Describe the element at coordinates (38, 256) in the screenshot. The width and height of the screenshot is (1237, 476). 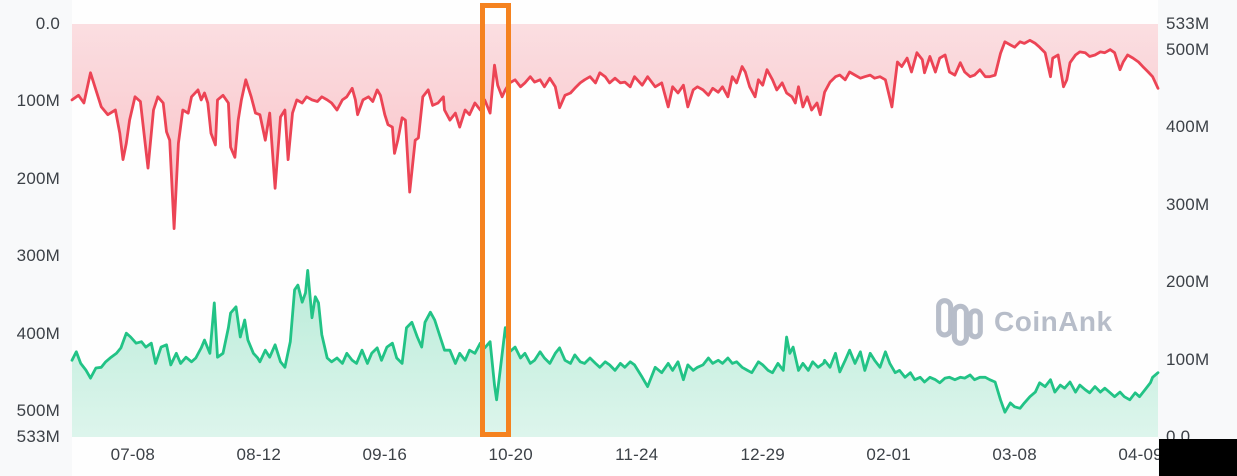
I see `y-axis-left-label: 300M` at that location.